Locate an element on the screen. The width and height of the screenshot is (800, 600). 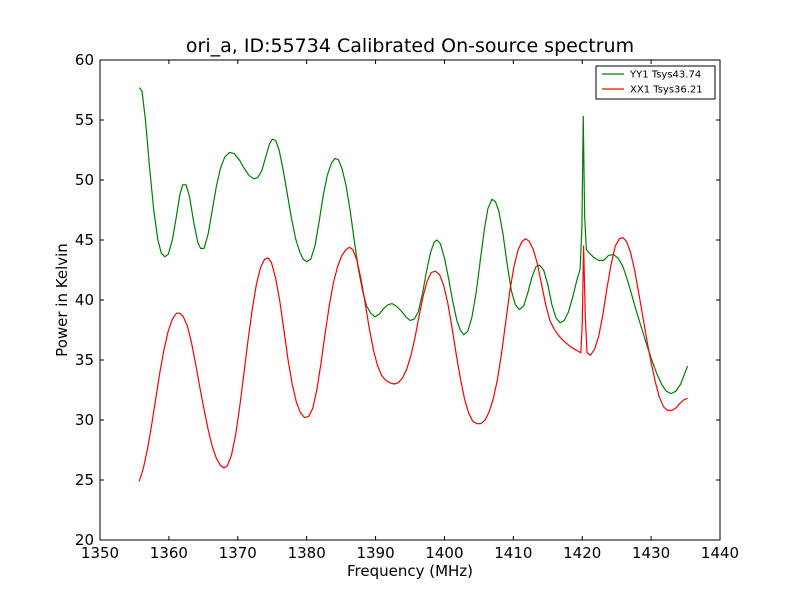
legend-label-xx1: XX1 Tsys36.21 is located at coordinates (666, 90).